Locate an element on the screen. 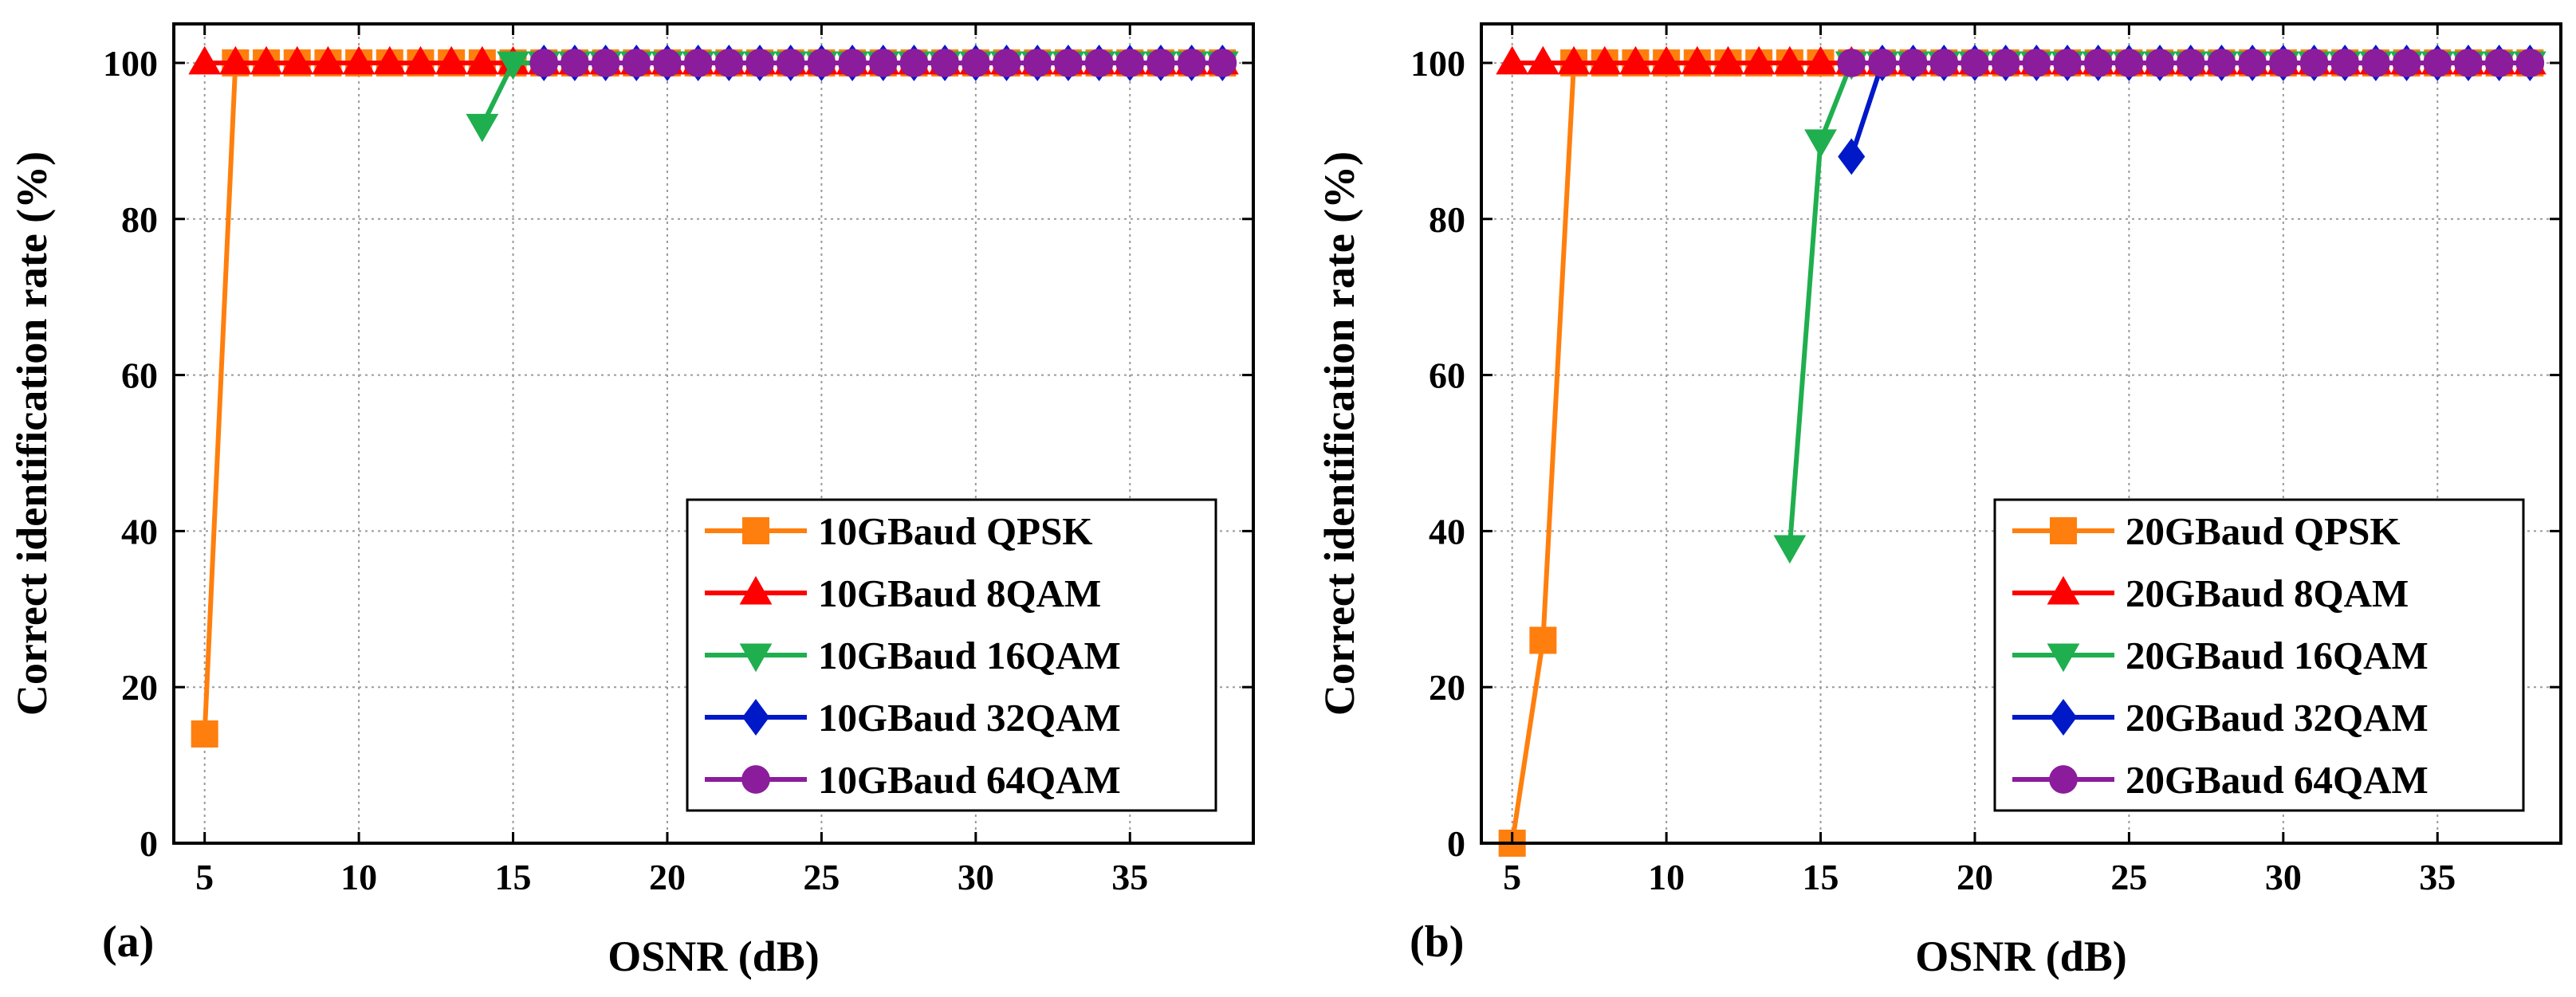 Image resolution: width=2576 pixels, height=997 pixels. series-10gbaud-64qam is located at coordinates (883, 63).